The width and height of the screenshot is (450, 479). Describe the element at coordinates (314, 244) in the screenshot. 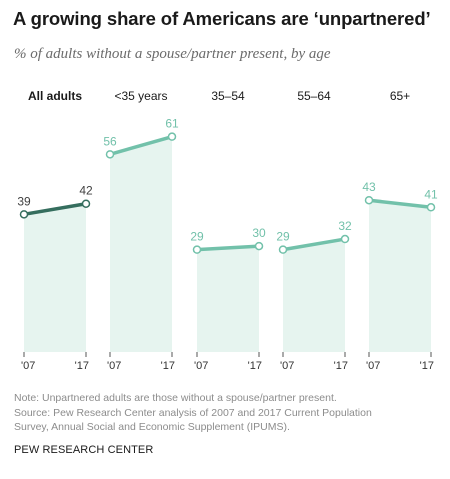

I see `panel-4-series-line` at that location.